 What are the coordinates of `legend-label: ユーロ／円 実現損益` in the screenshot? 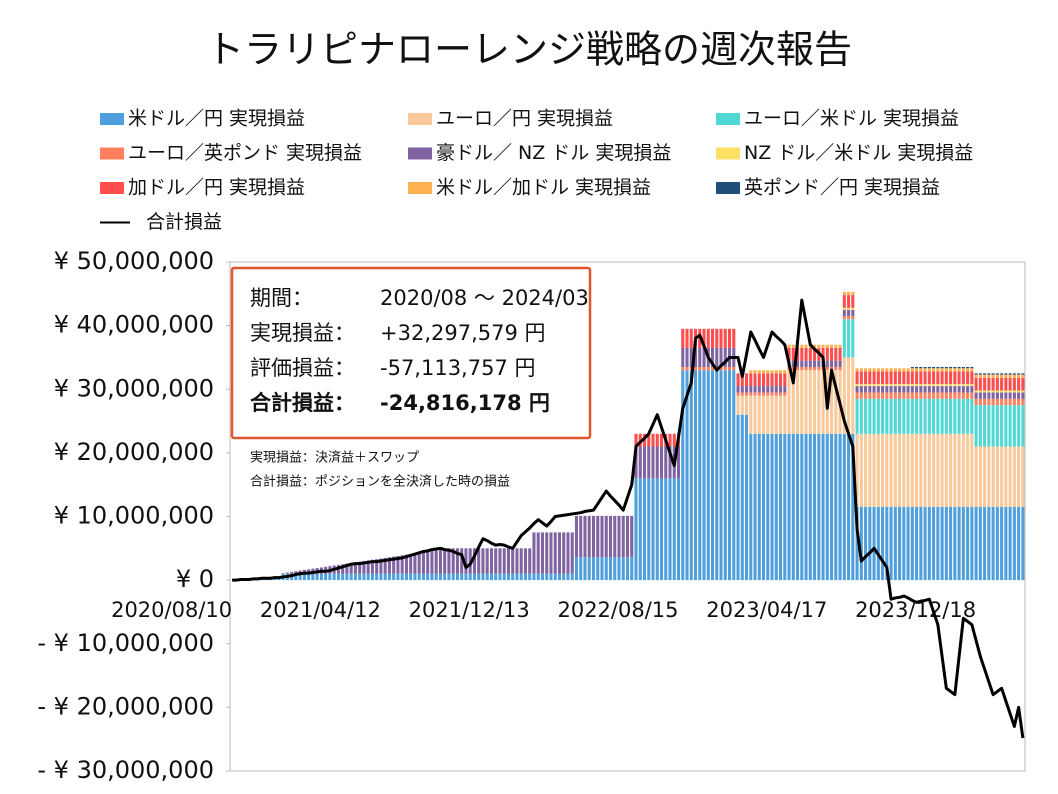 It's located at (524, 119).